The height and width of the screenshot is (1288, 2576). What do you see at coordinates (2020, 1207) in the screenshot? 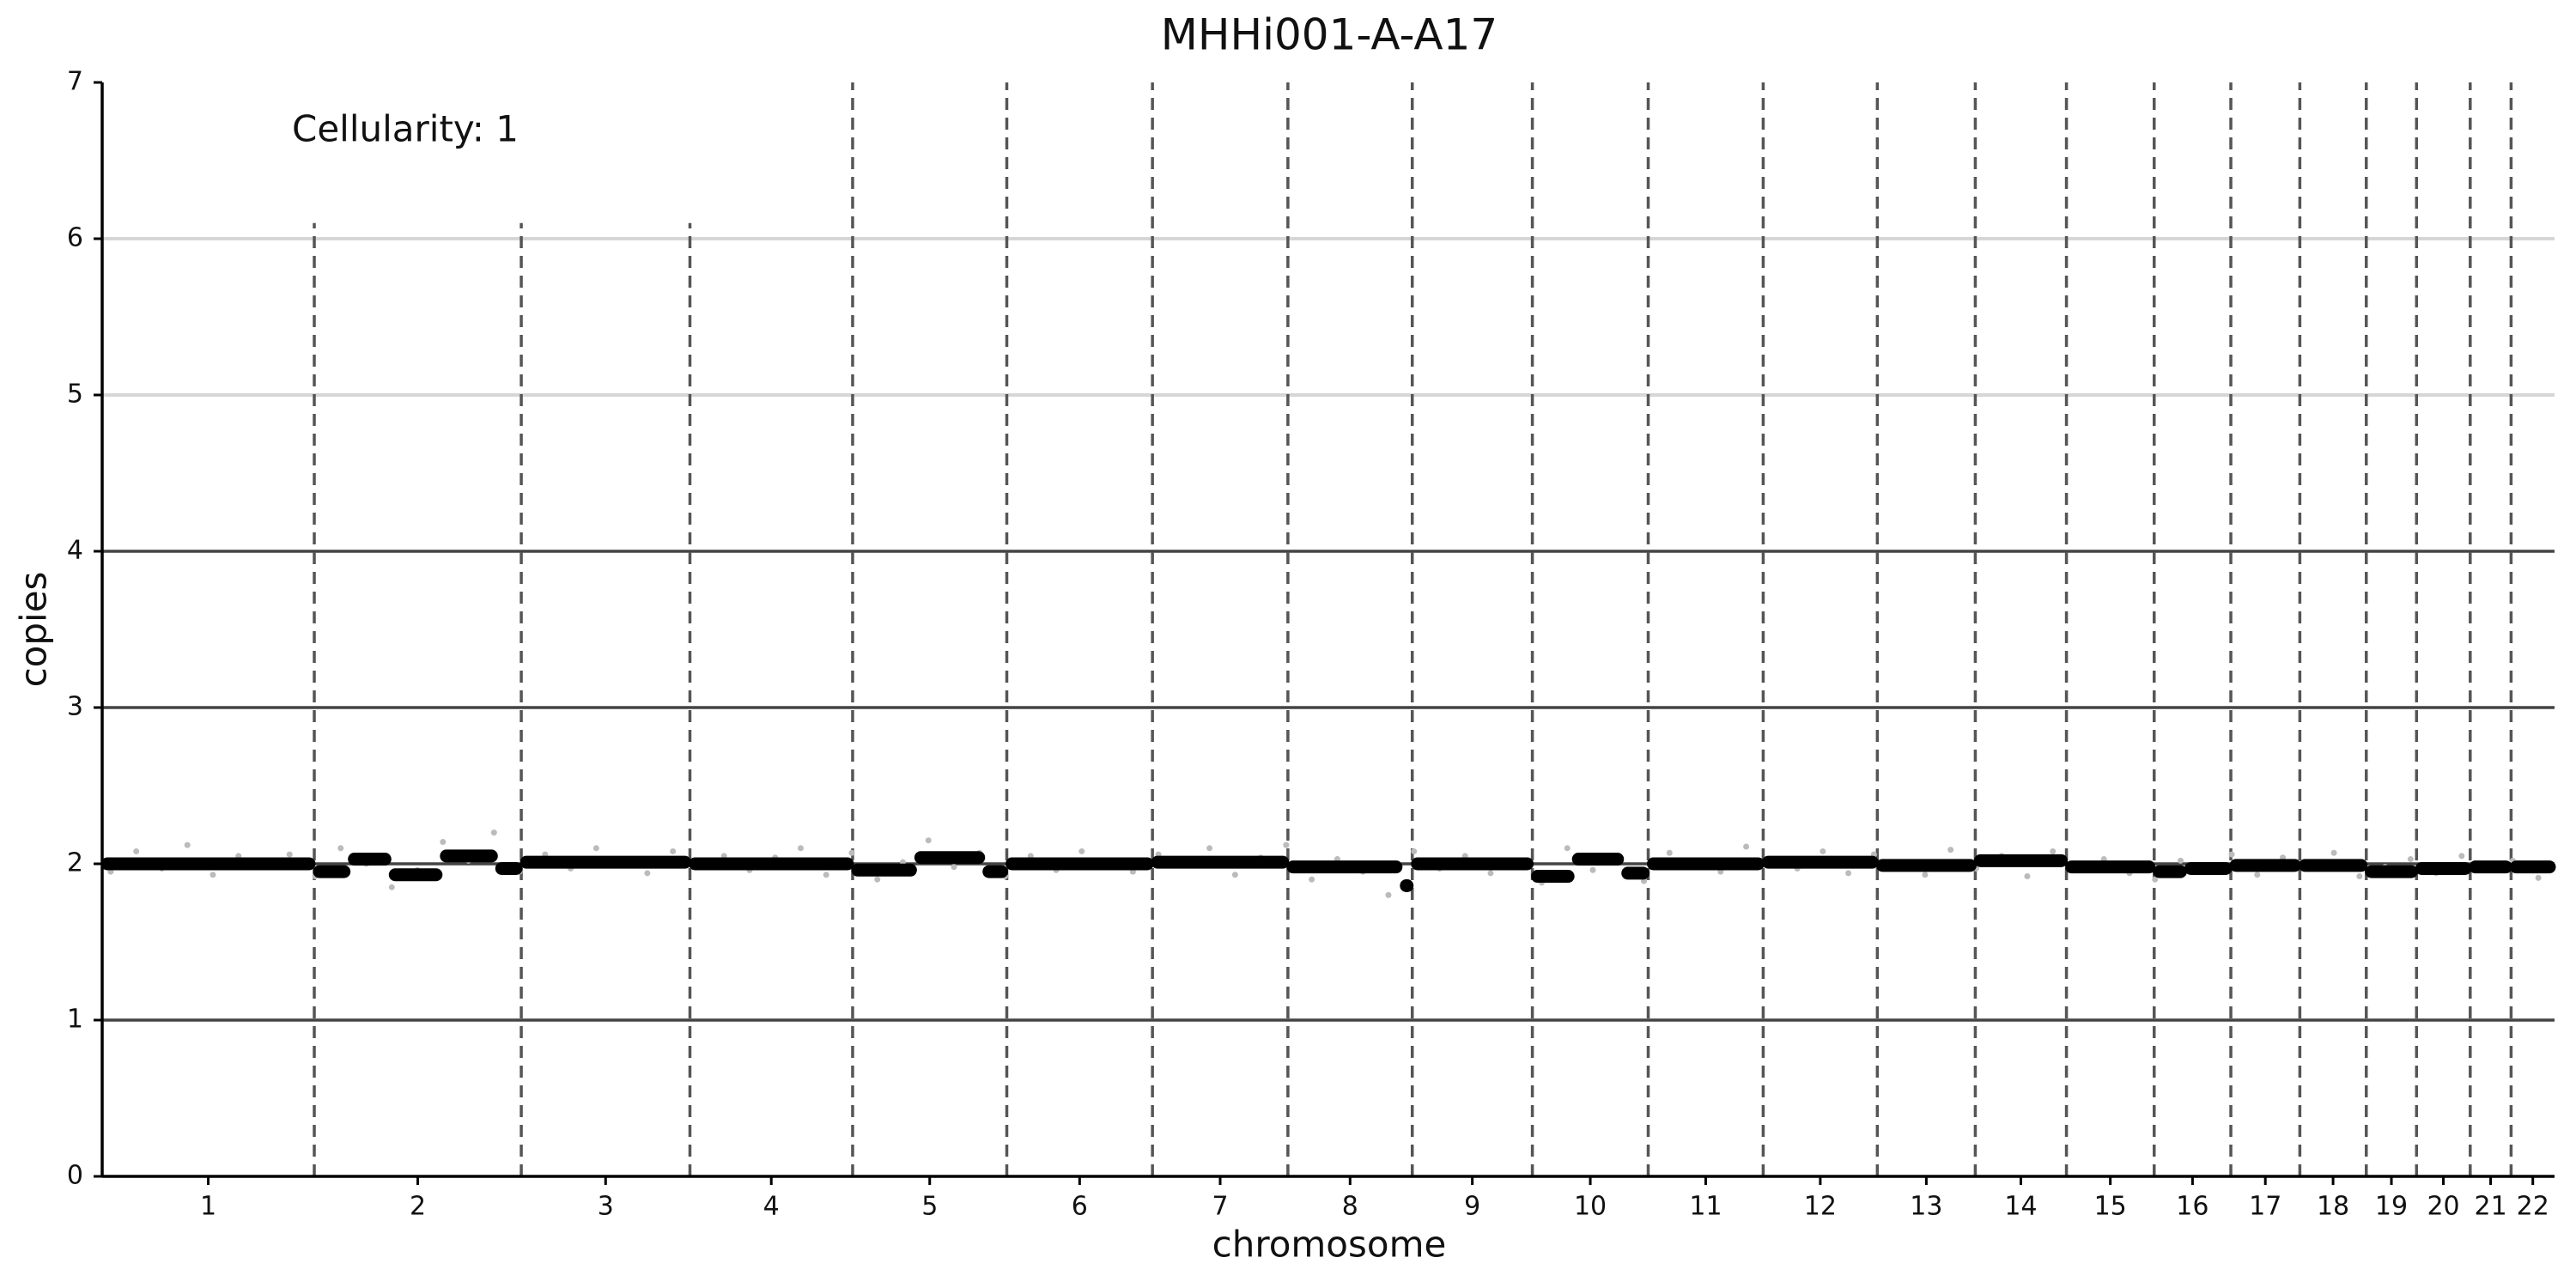
I see `x-tick-label: 14` at bounding box center [2020, 1207].